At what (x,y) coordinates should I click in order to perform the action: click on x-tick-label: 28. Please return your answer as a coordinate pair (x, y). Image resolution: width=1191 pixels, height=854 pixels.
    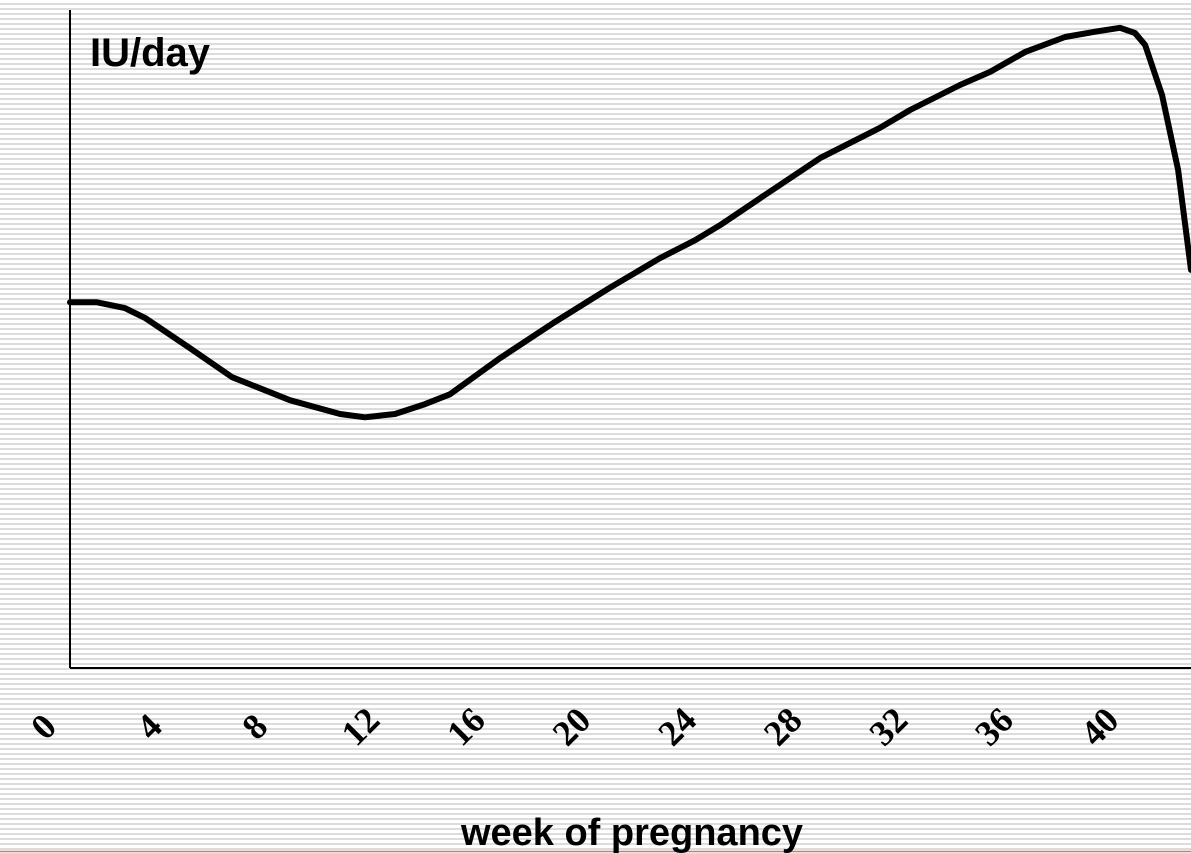
    Looking at the image, I should click on (783, 727).